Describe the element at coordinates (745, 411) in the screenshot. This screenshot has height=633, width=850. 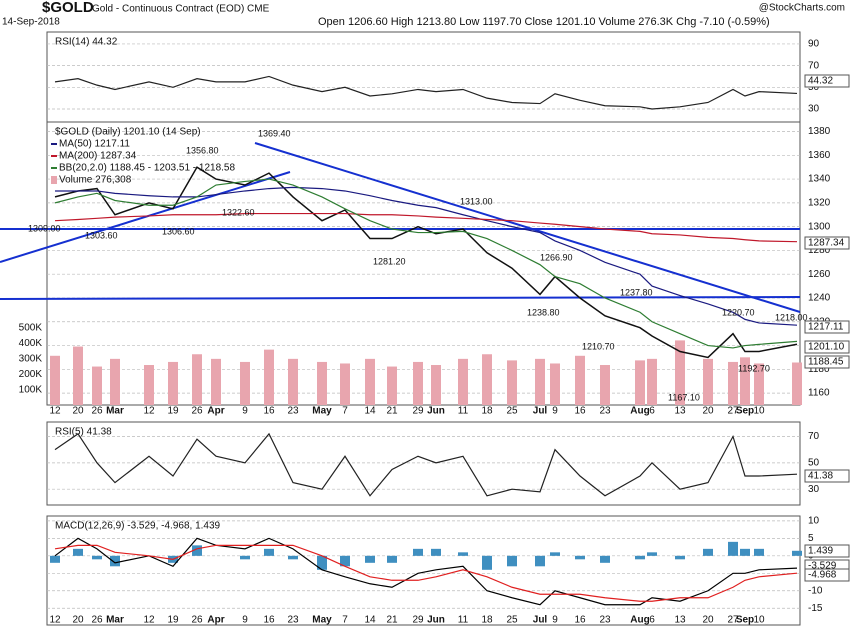
I see `x-tick-label: Sep` at that location.